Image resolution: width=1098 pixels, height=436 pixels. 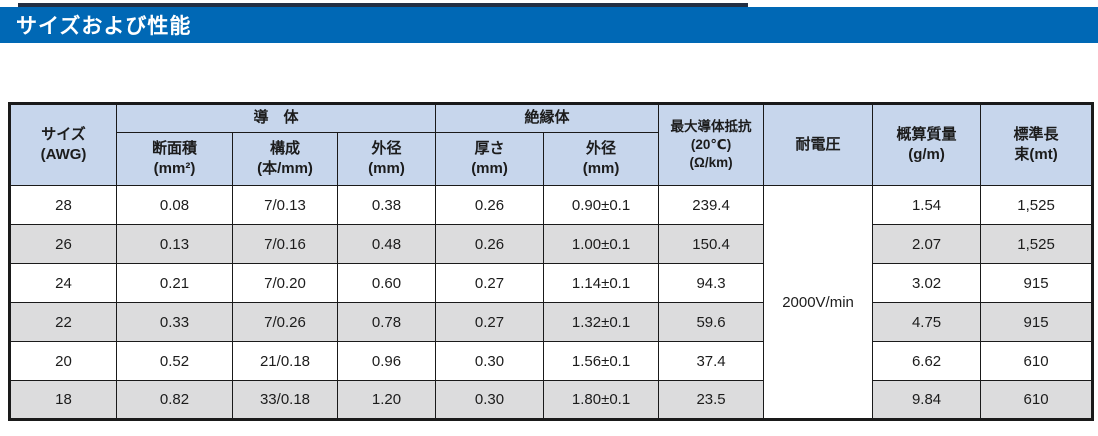 What do you see at coordinates (285, 400) in the screenshot?
I see `cell-stranding: 33/0.18` at bounding box center [285, 400].